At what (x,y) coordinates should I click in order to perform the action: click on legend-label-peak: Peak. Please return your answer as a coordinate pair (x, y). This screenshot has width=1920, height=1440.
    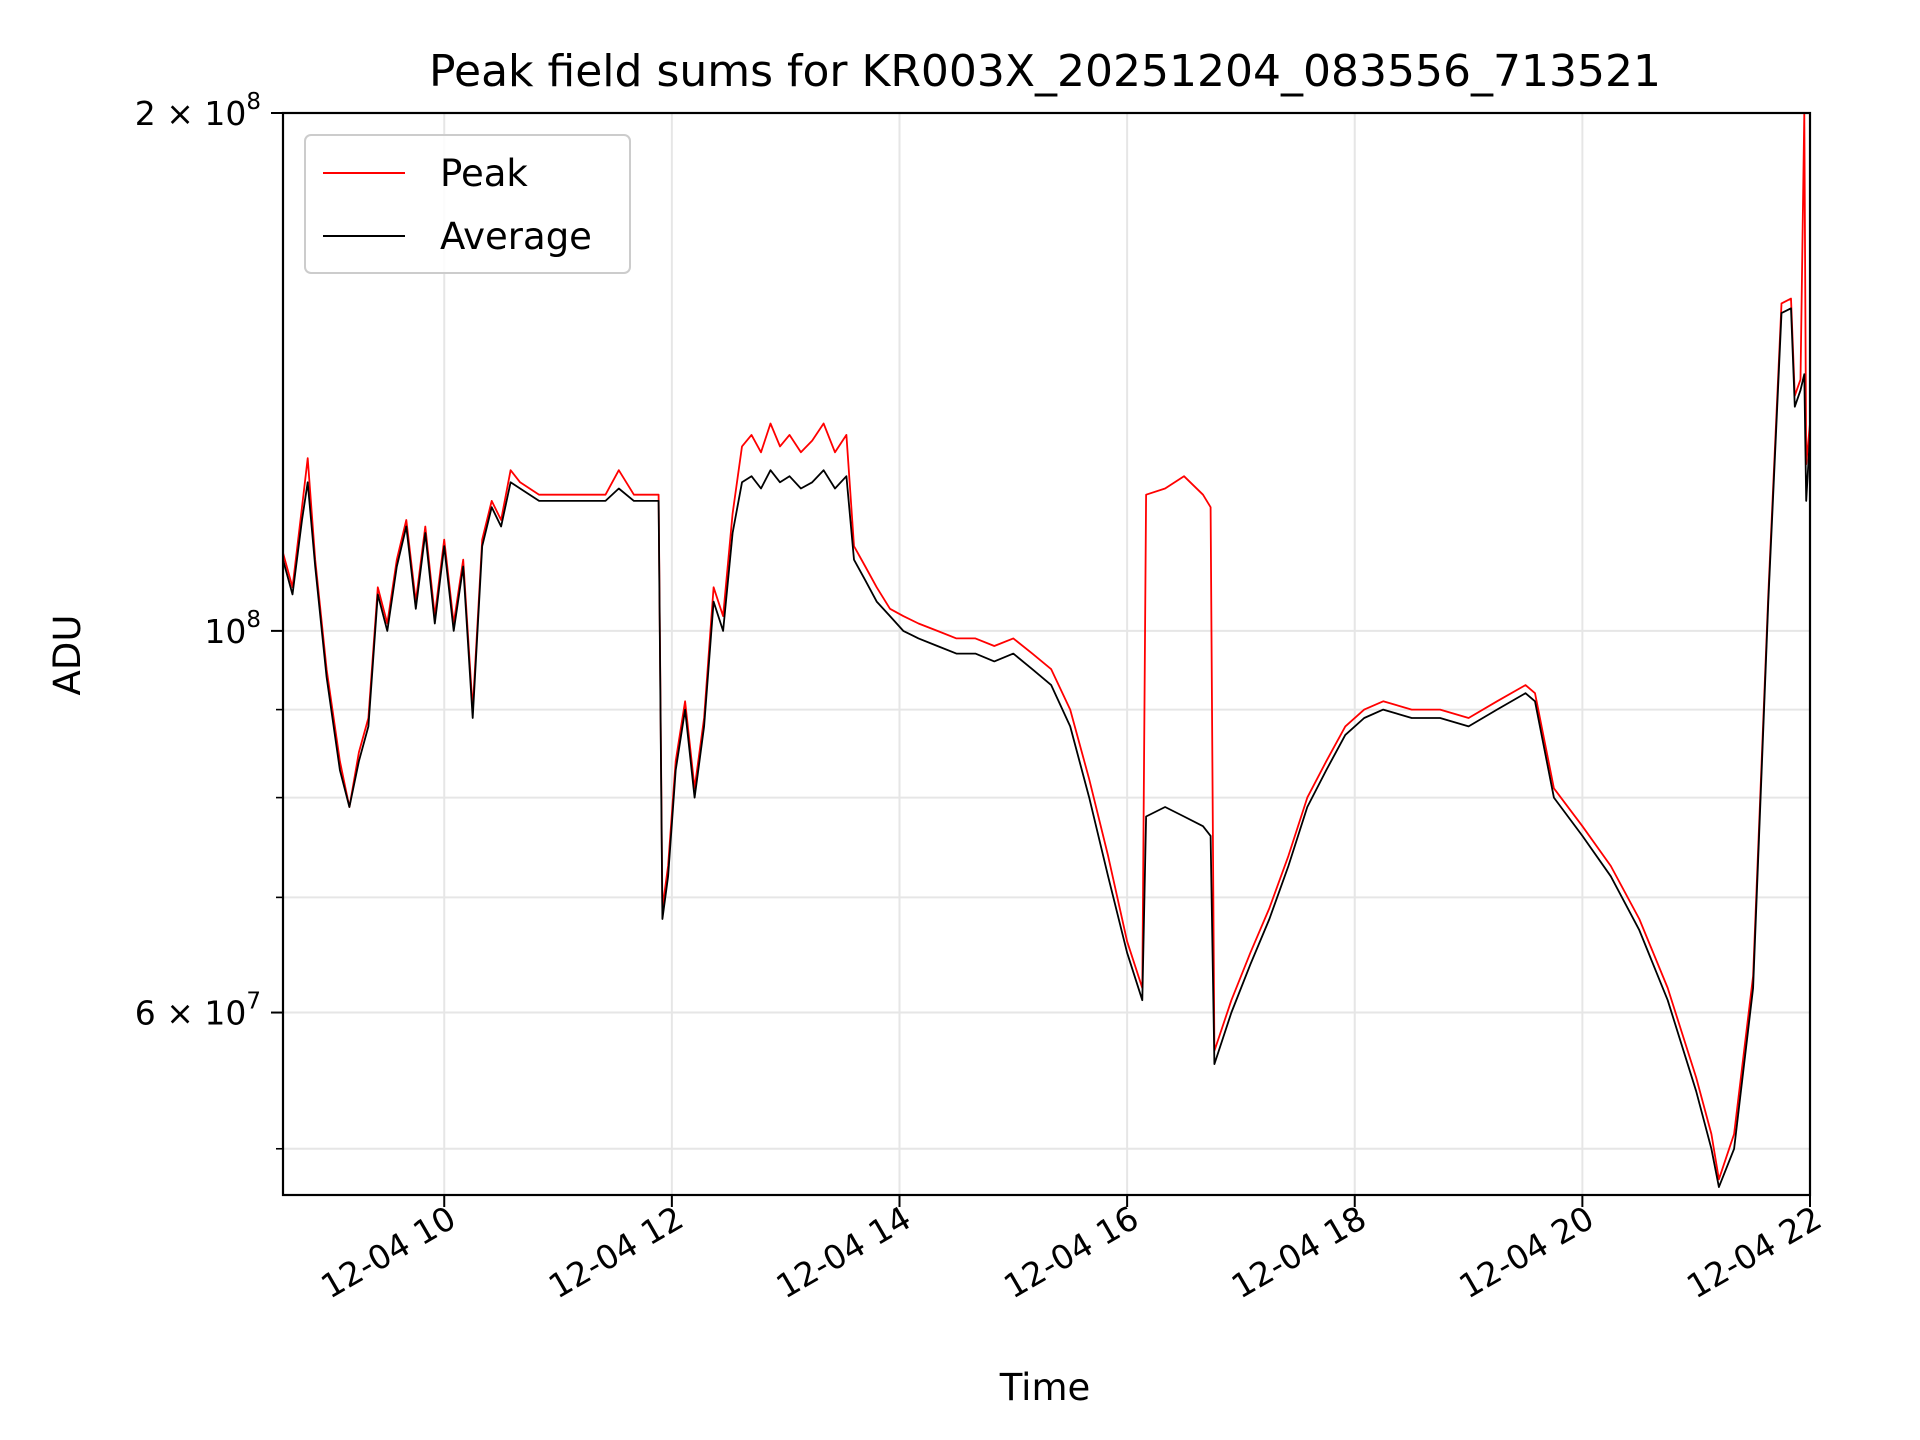
    Looking at the image, I should click on (484, 173).